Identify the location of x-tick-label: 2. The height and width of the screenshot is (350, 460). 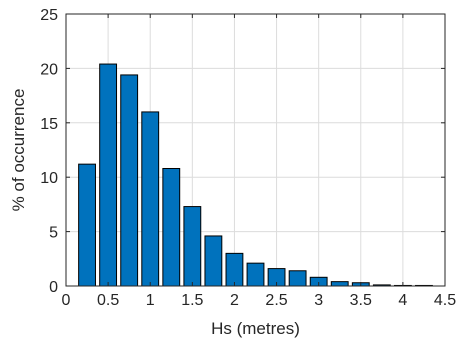
(234, 300).